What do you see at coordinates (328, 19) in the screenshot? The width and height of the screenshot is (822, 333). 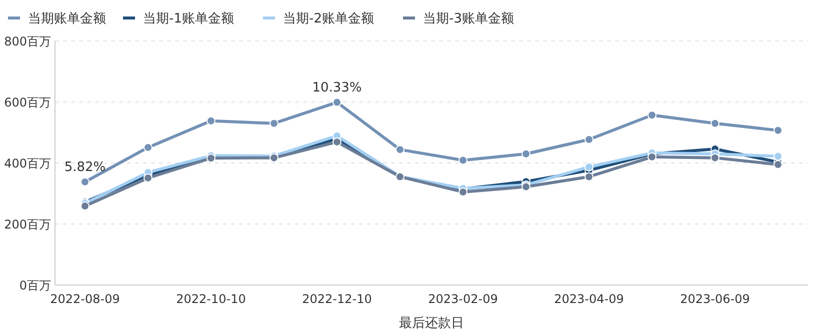 I see `legend-label: 当期-2账单金额` at bounding box center [328, 19].